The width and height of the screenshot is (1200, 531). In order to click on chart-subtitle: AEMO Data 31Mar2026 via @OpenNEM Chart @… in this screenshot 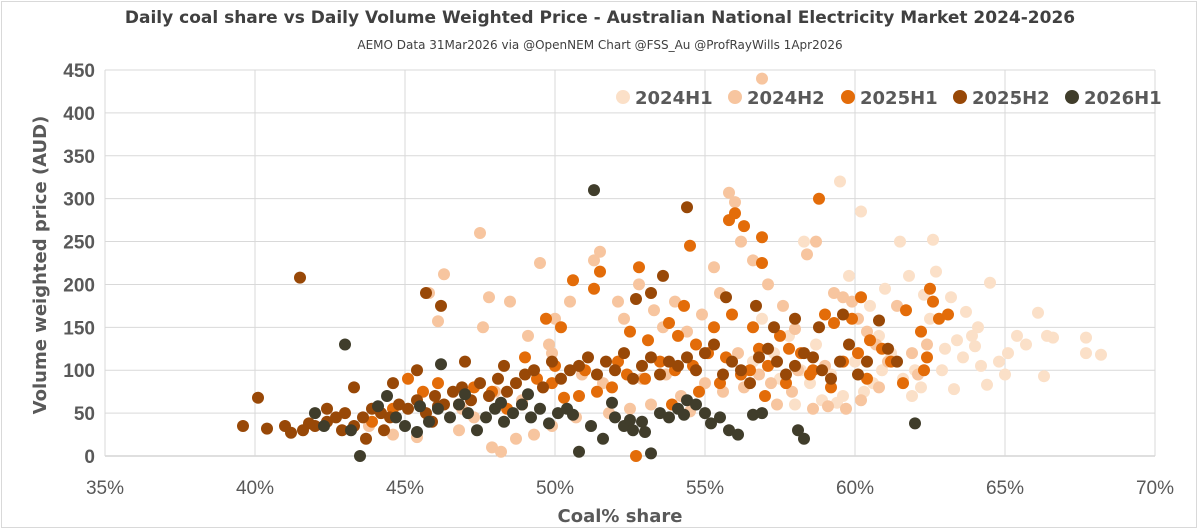, I will do `click(600, 45)`.